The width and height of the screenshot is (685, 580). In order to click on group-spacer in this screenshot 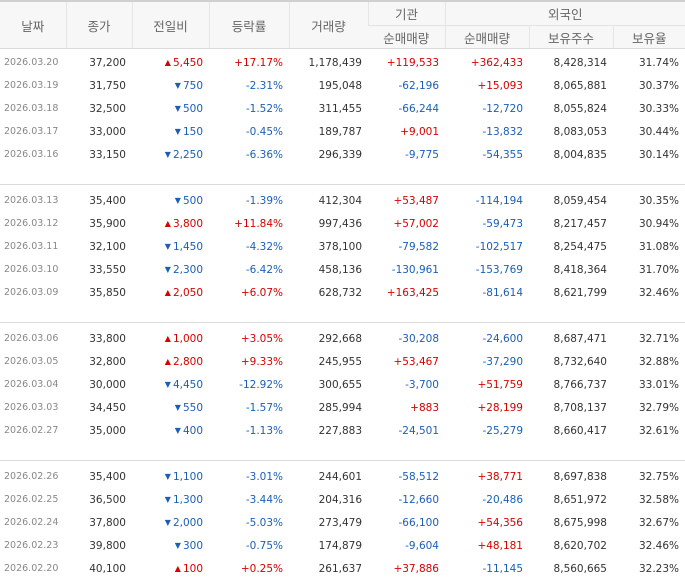, I will do `click(342, 175)`.